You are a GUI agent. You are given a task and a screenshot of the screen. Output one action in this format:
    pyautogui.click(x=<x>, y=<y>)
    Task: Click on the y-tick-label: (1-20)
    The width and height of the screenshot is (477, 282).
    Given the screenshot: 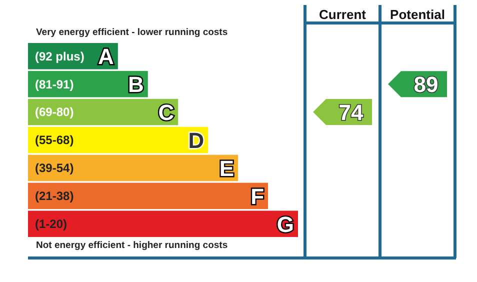 What is the action you would take?
    pyautogui.click(x=51, y=224)
    